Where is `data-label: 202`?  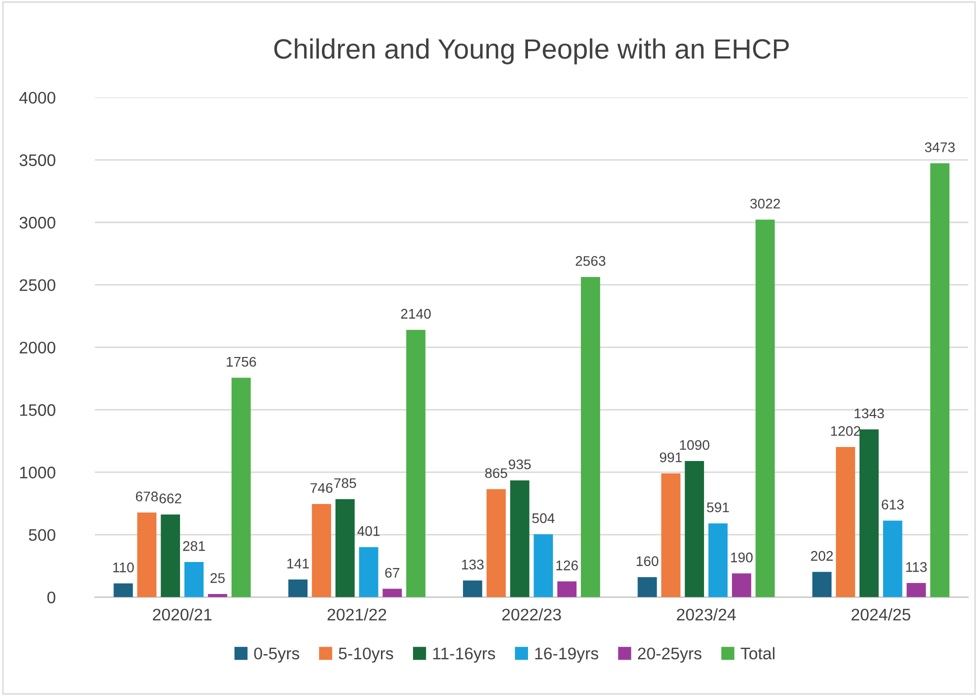
data-label: 202 is located at coordinates (822, 556).